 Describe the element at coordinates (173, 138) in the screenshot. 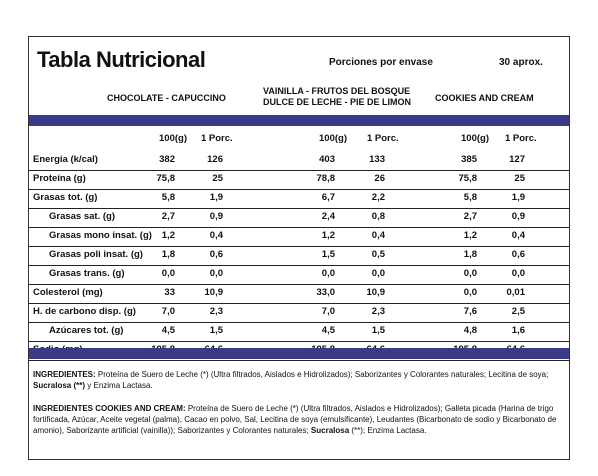

I see `col-header-100g-1: 100(g)` at that location.